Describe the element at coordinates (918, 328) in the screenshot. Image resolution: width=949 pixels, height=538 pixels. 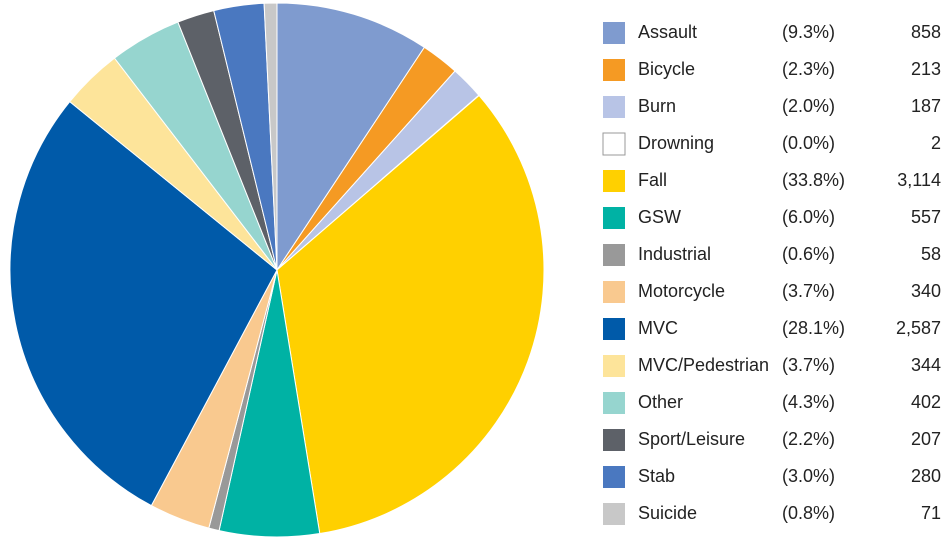
I see `legend-value: 2,587` at that location.